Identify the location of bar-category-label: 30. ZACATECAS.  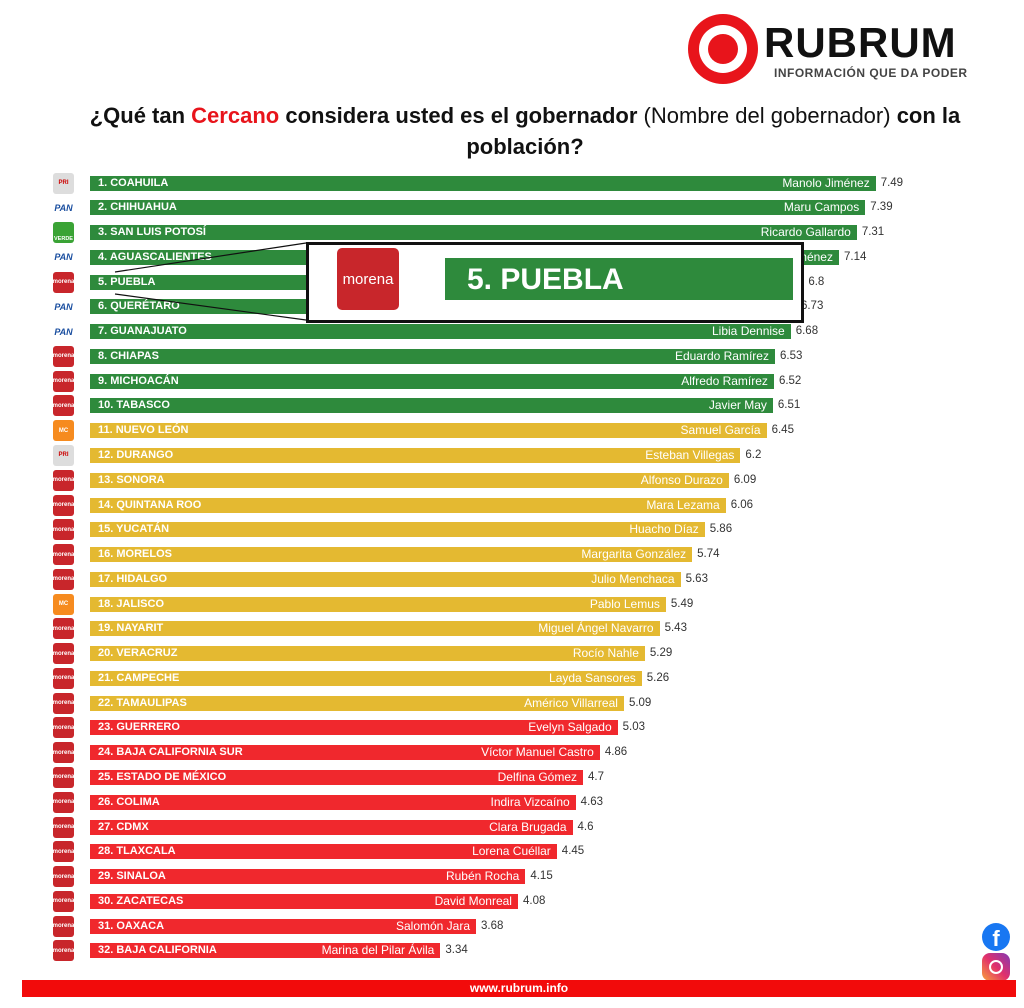
(141, 900).